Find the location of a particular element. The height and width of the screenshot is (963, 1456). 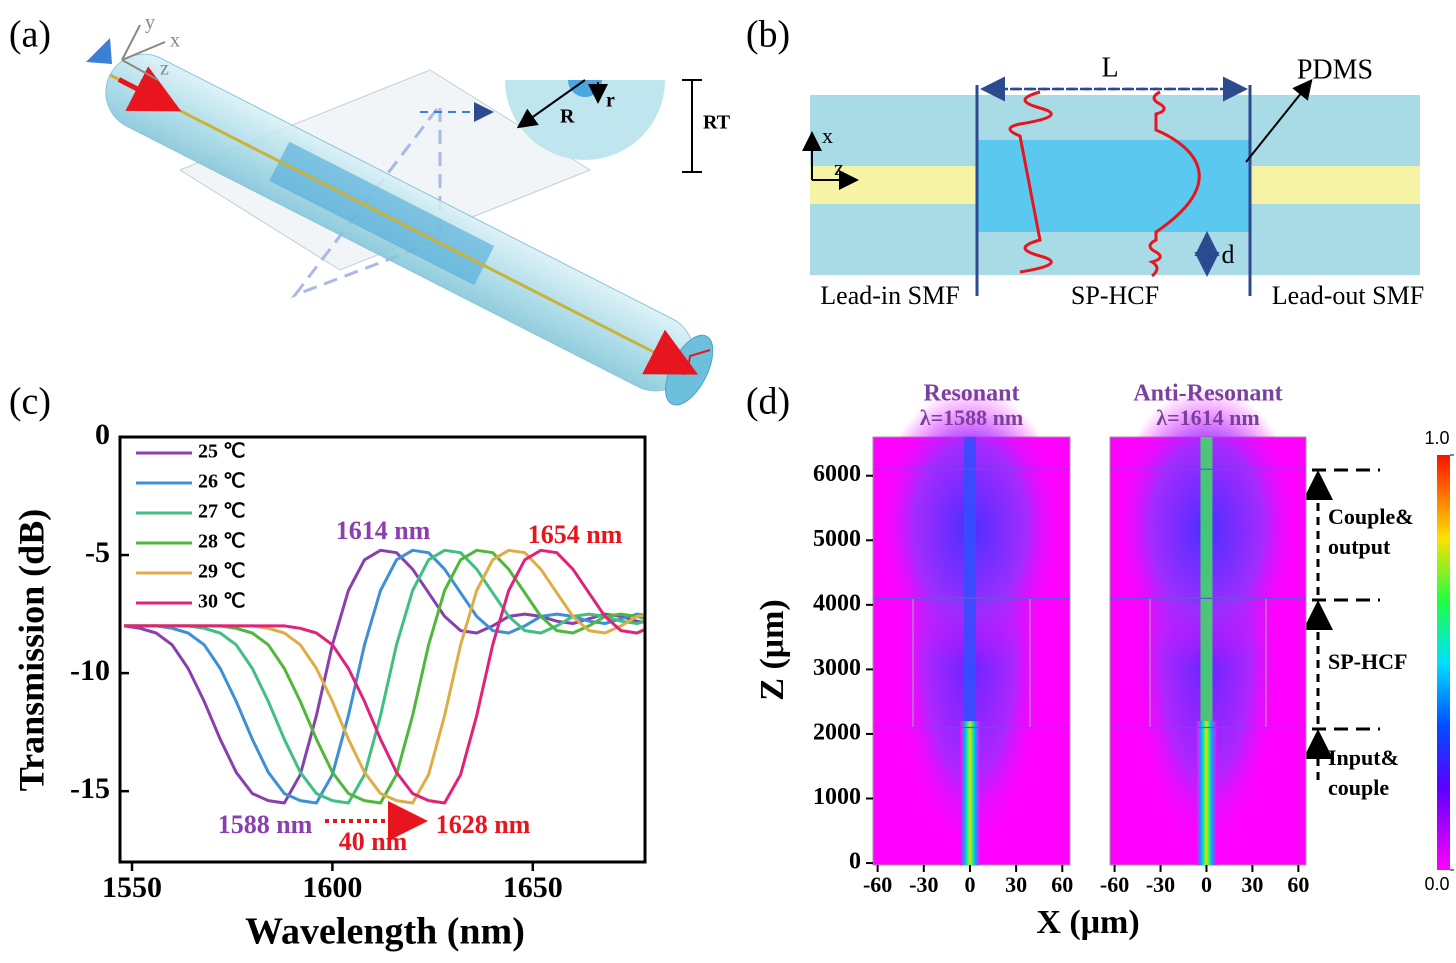

region-label: couple is located at coordinates (1358, 787).